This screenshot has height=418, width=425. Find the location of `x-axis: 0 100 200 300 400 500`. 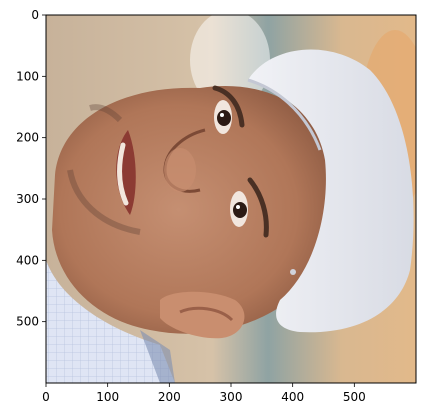

x-axis: 0 100 200 300 400 500 is located at coordinates (204, 393).